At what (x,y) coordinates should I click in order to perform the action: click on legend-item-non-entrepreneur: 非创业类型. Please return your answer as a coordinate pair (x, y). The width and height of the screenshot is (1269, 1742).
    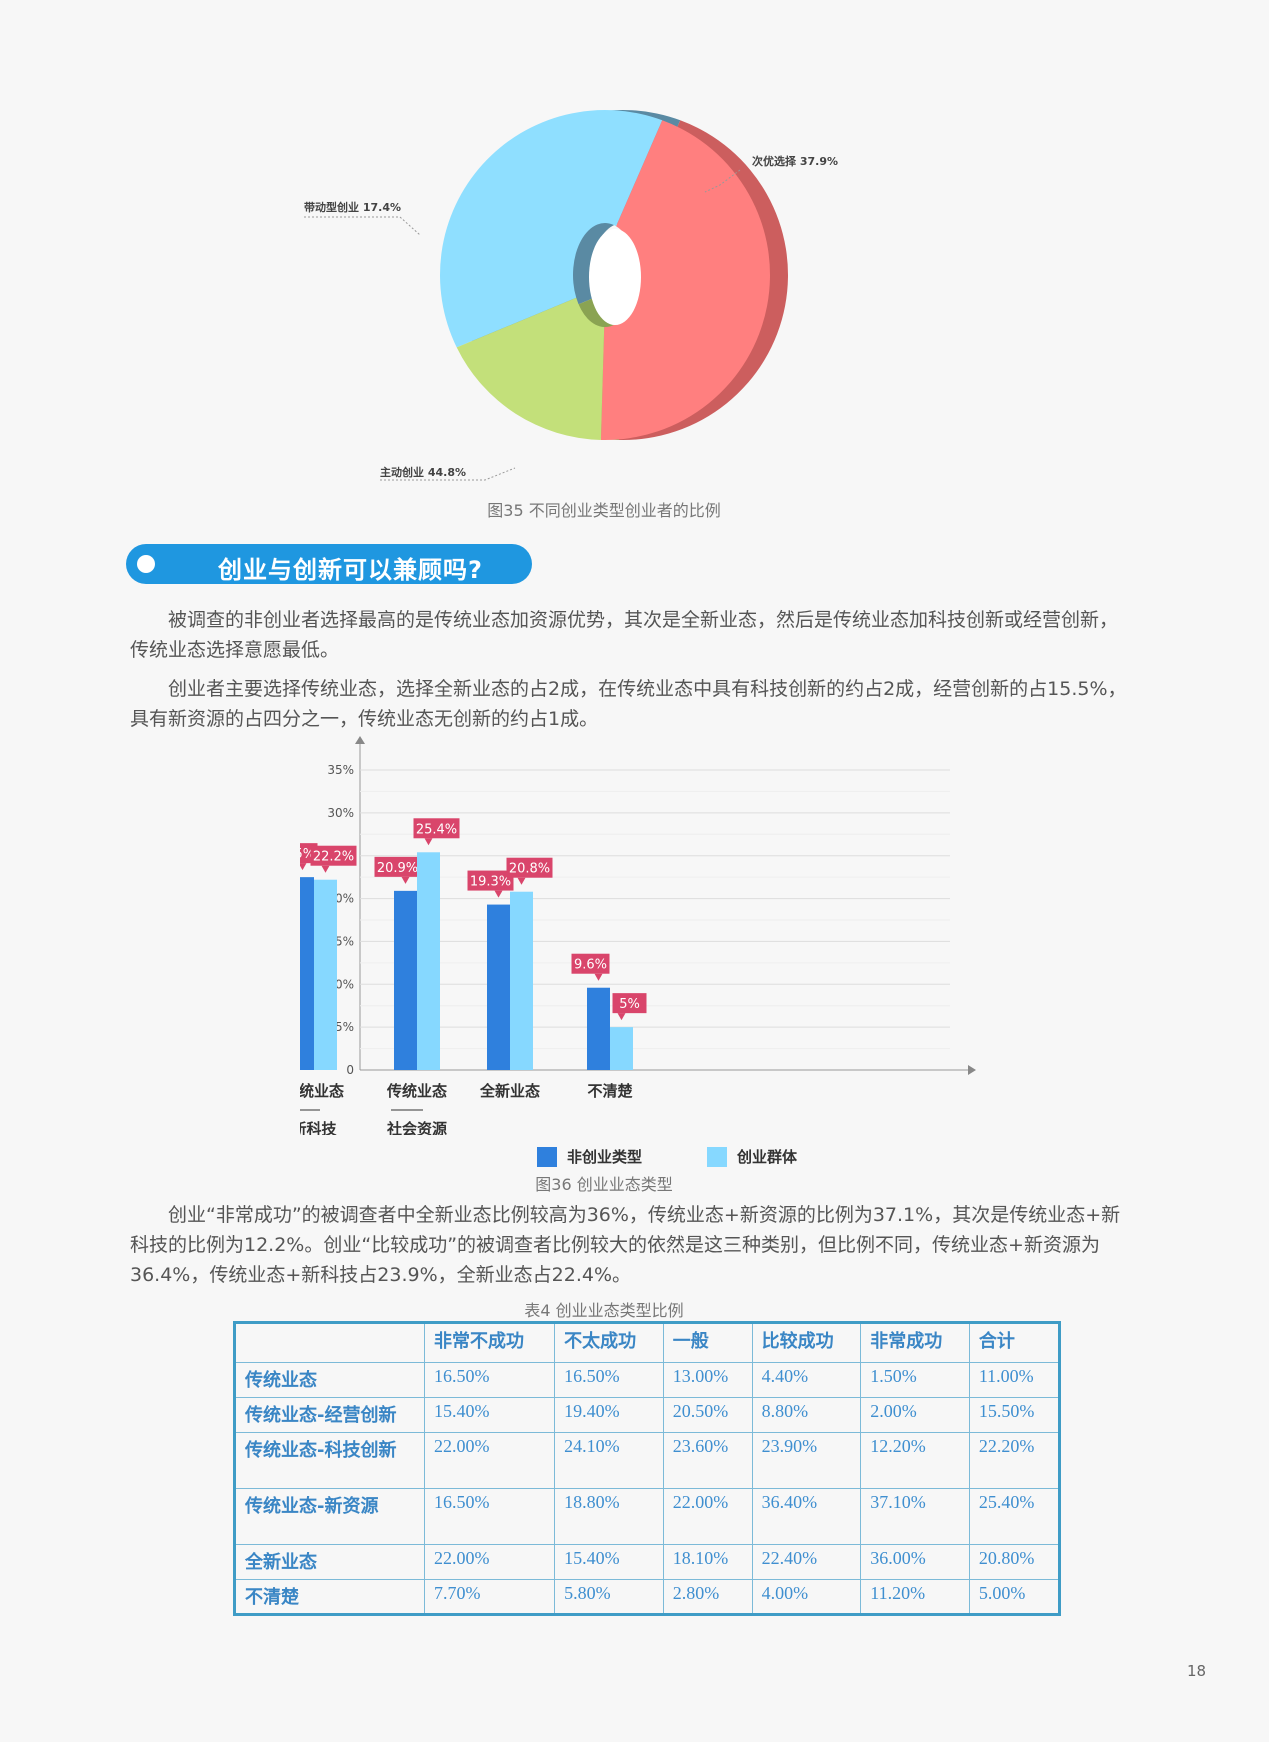
    Looking at the image, I should click on (589, 1156).